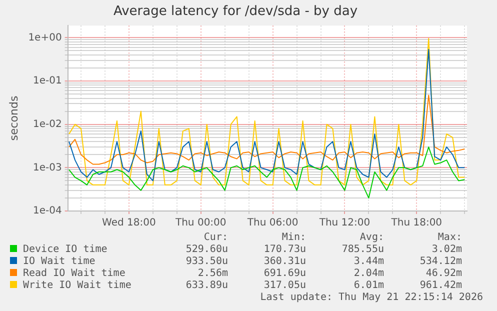  What do you see at coordinates (284, 286) in the screenshot?
I see `text: 317.05u` at bounding box center [284, 286].